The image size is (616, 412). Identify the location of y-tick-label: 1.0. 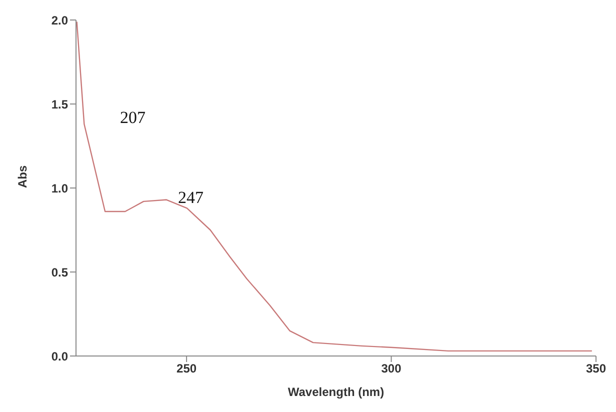
(59, 188).